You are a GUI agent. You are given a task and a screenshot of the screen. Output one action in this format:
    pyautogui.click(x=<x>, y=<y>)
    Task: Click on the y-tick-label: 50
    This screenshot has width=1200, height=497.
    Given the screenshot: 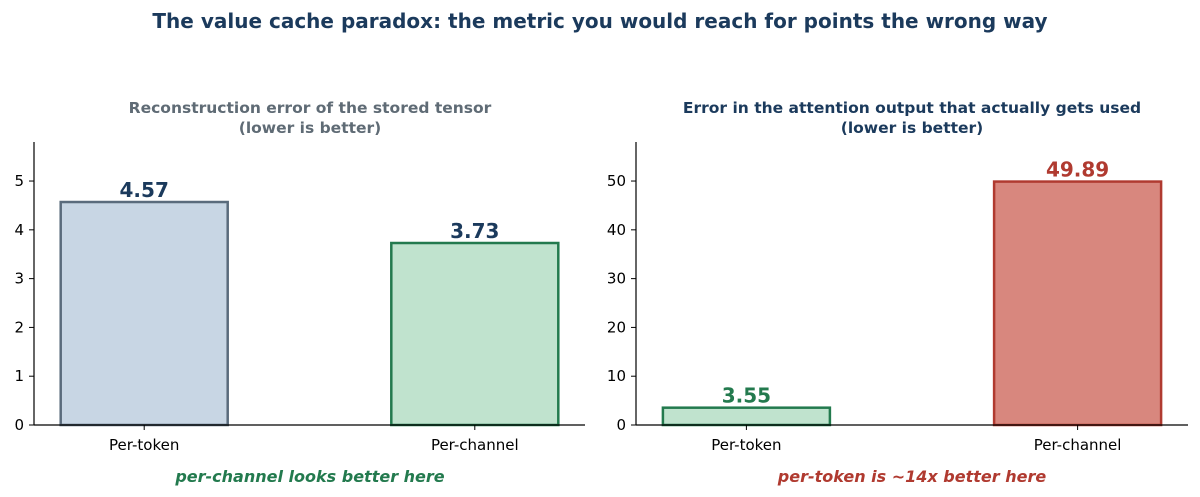 What is the action you would take?
    pyautogui.click(x=616, y=181)
    